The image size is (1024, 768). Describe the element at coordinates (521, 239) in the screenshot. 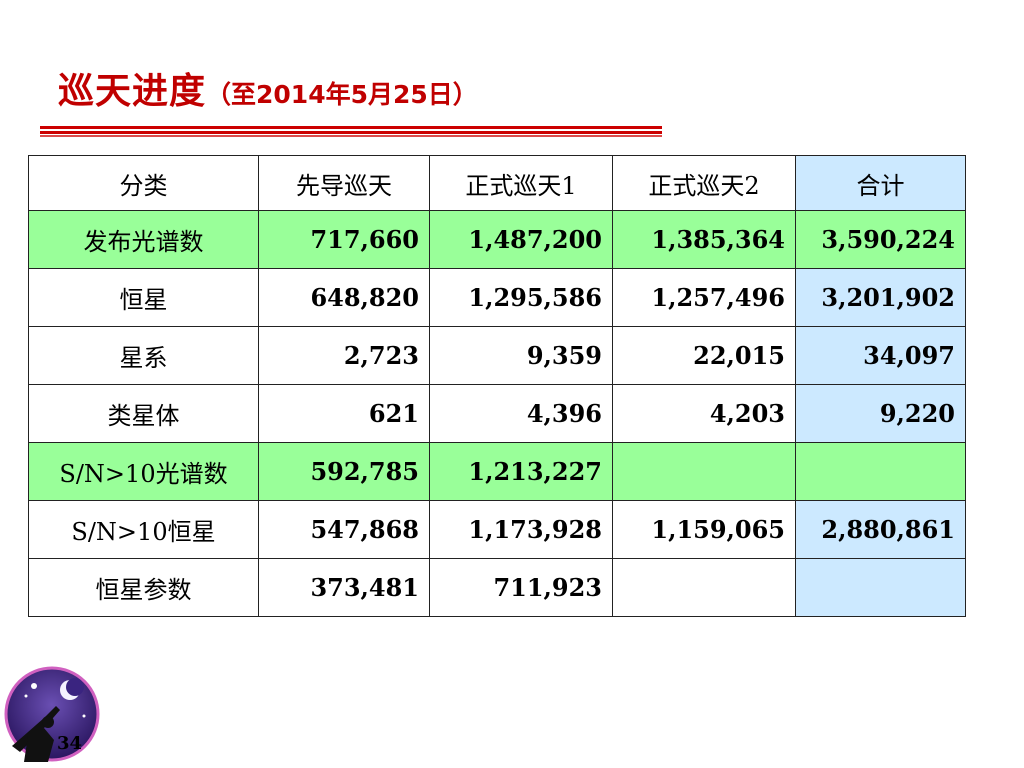

I see `cell-value: 1,487,200` at that location.